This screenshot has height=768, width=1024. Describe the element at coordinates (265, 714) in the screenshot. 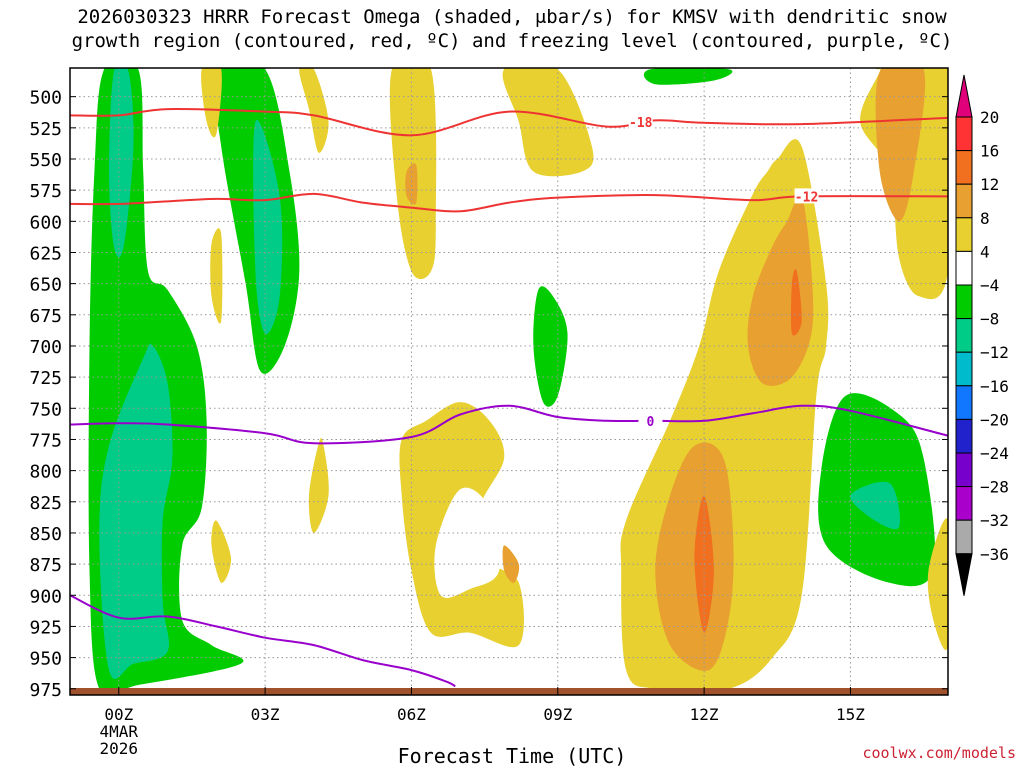

I see `x-tick-label: 03Z` at that location.